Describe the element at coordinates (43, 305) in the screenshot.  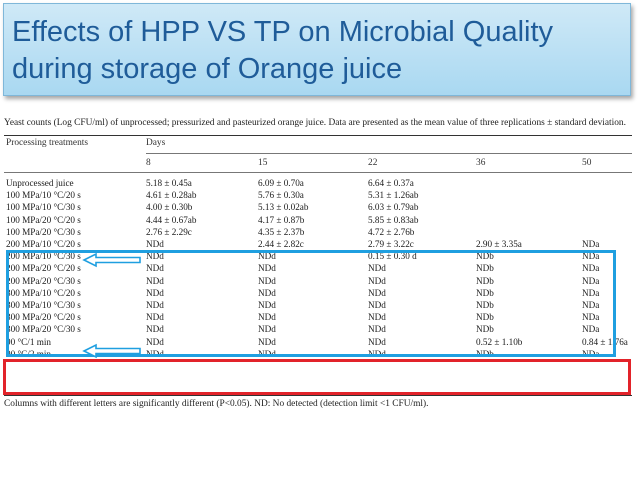
I see `treatment-cell: 300 MPa/10 °C/30 s` at that location.